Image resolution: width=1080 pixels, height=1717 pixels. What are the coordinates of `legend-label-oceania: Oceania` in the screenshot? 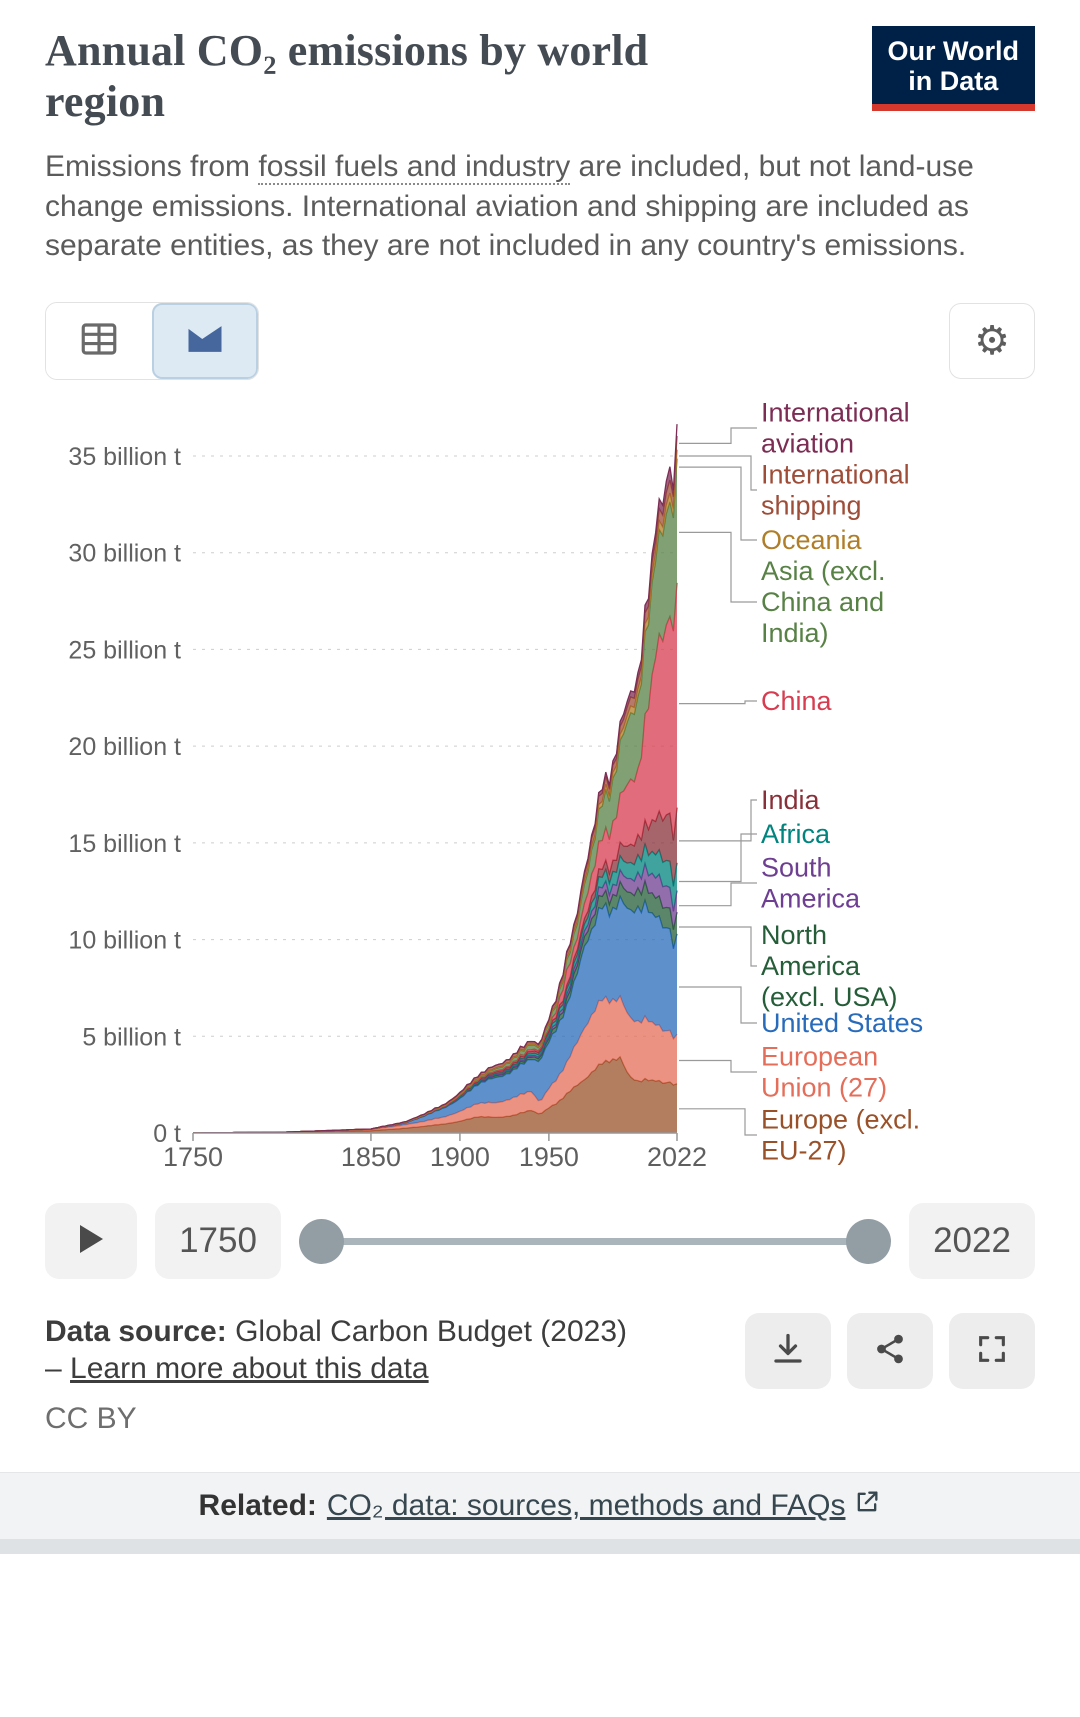 It's located at (812, 540).